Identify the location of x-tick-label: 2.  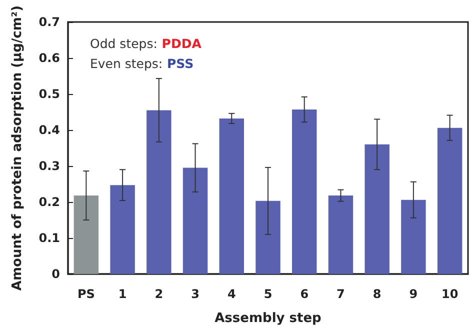
(159, 294).